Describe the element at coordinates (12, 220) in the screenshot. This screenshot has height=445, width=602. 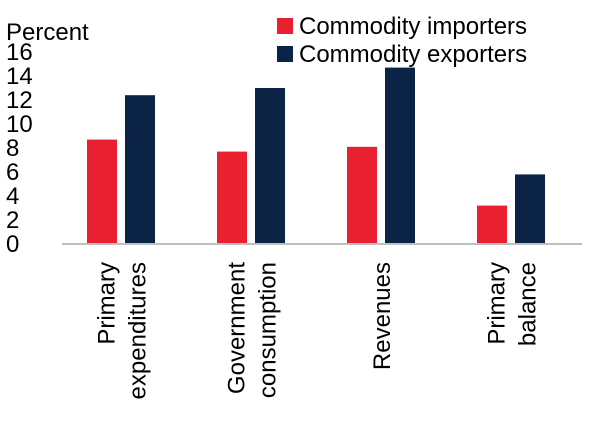
I see `y-tick-label: 2` at that location.